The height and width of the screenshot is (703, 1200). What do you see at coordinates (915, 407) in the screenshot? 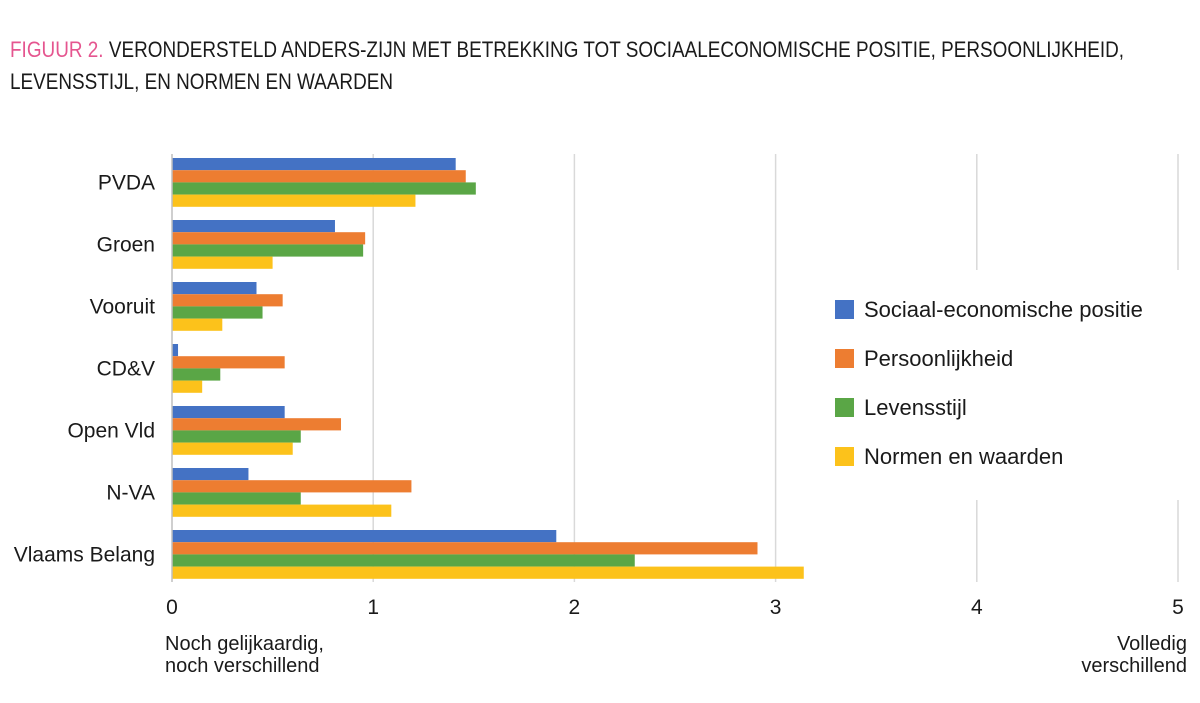
I see `legend-label: Levensstijl` at bounding box center [915, 407].